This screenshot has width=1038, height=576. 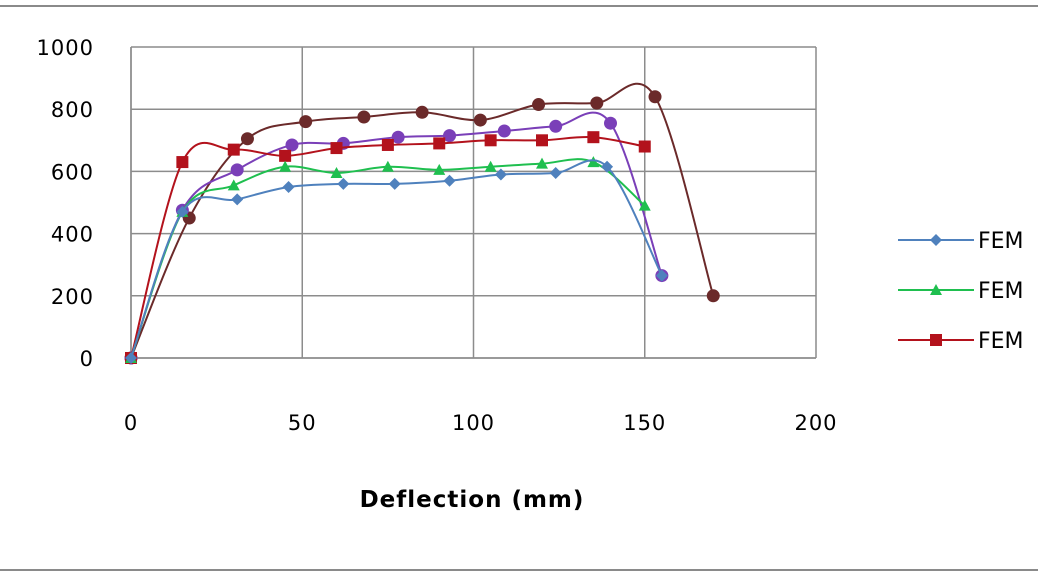 What do you see at coordinates (644, 423) in the screenshot?
I see `x-tick-label: 150` at bounding box center [644, 423].